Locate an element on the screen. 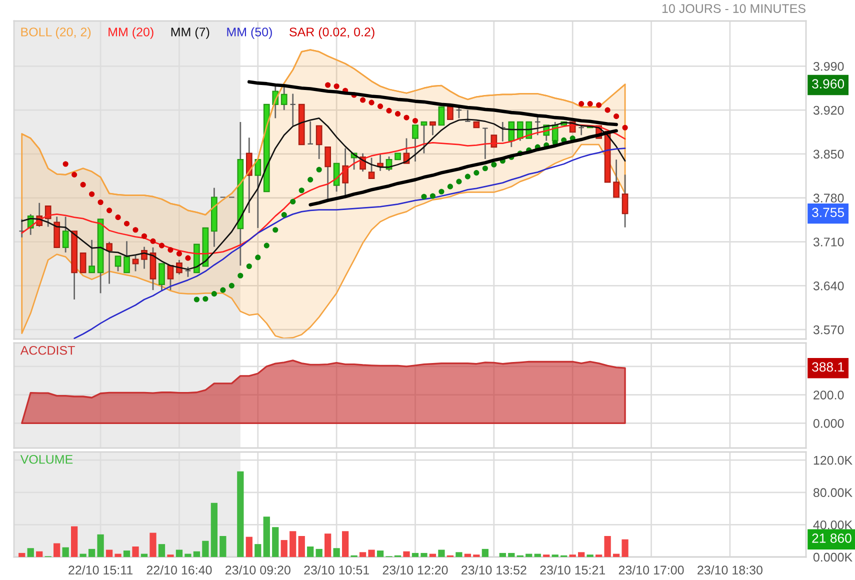  x-tick-label: 23/10 12:20 is located at coordinates (415, 570).